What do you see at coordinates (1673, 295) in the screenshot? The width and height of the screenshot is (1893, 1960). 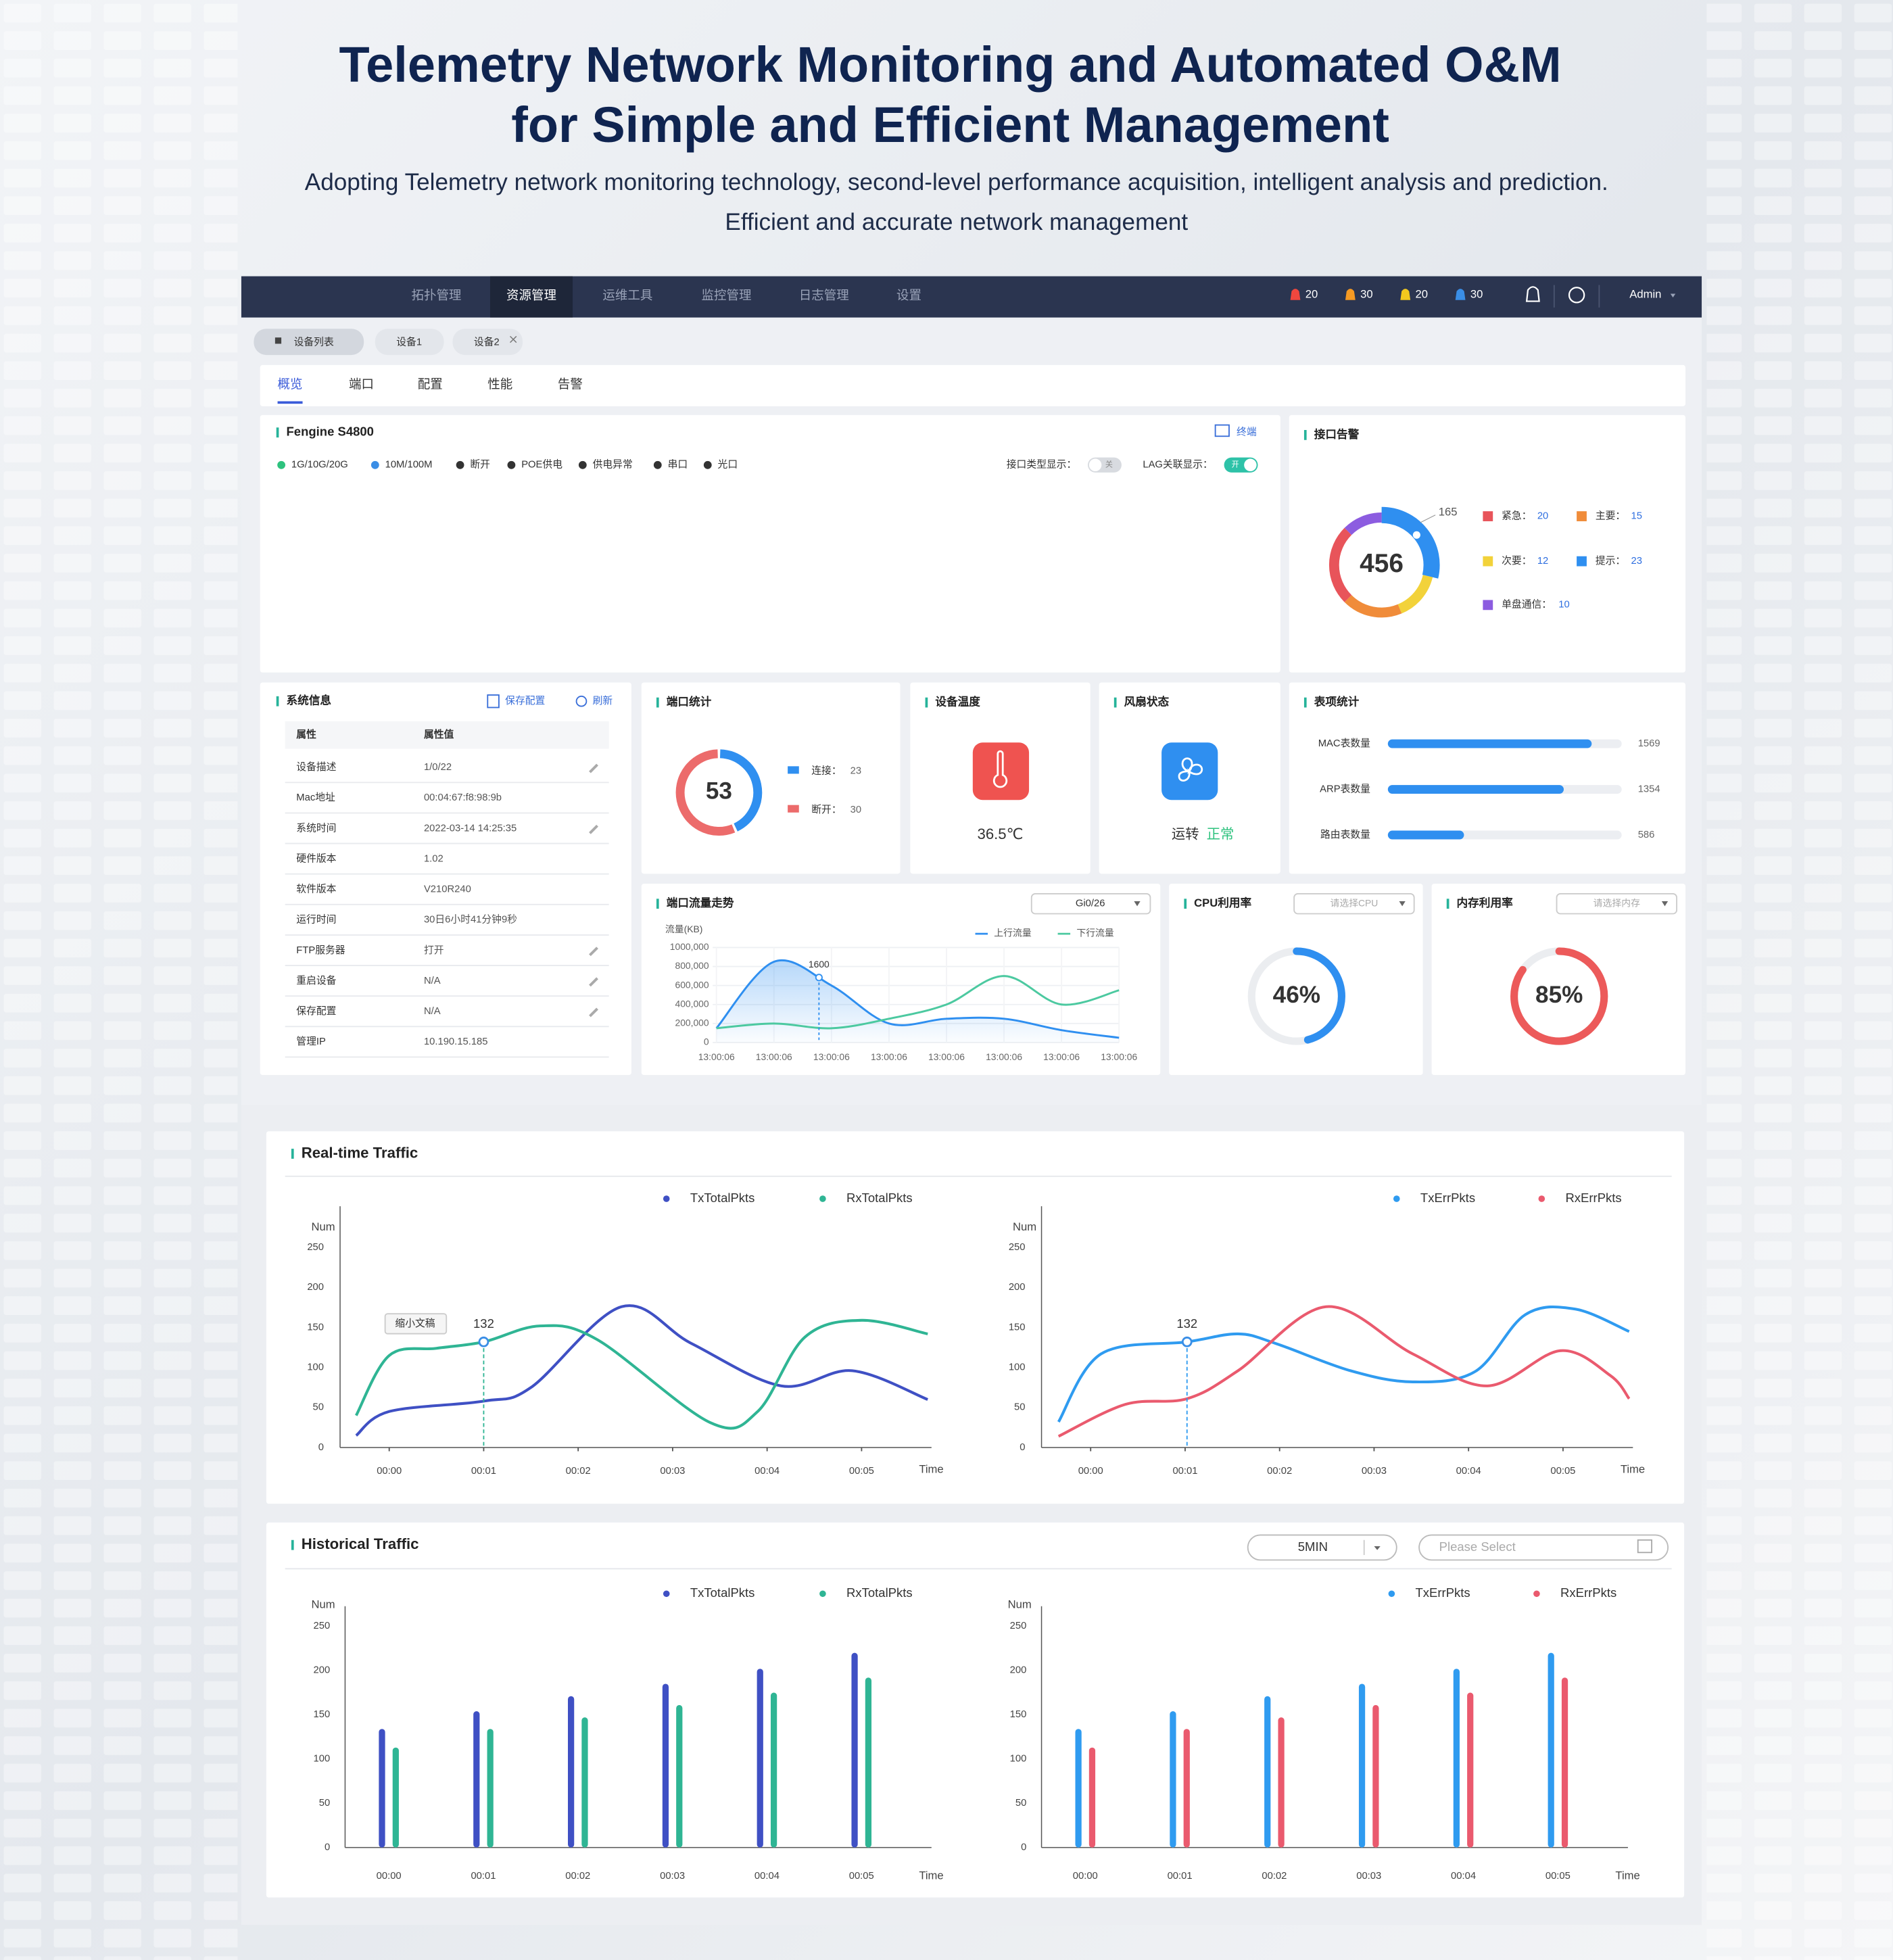 I see `caret` at bounding box center [1673, 295].